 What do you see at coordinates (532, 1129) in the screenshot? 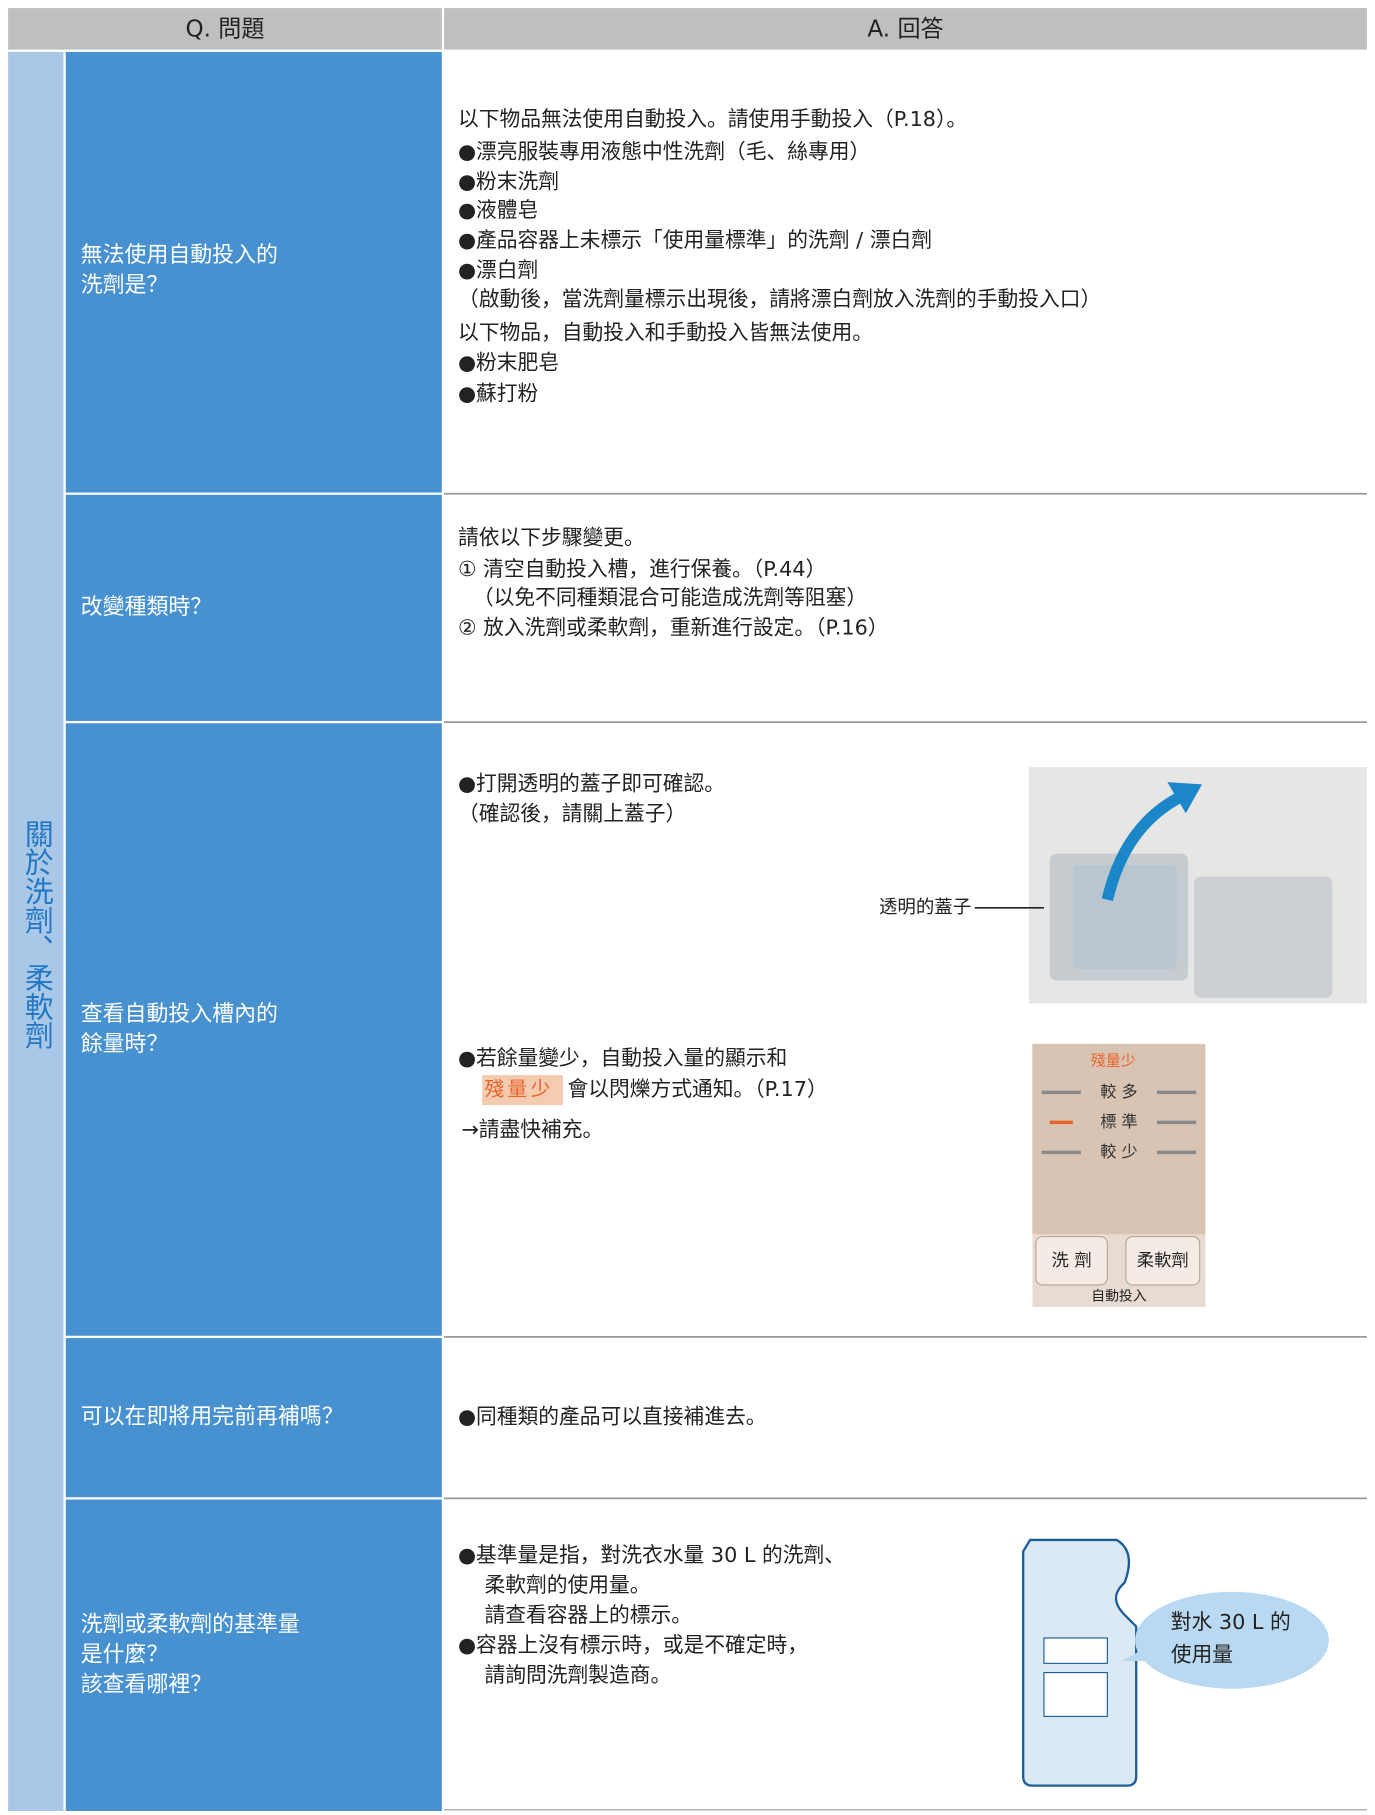
I see `answer-text: →請盡快補充。` at bounding box center [532, 1129].